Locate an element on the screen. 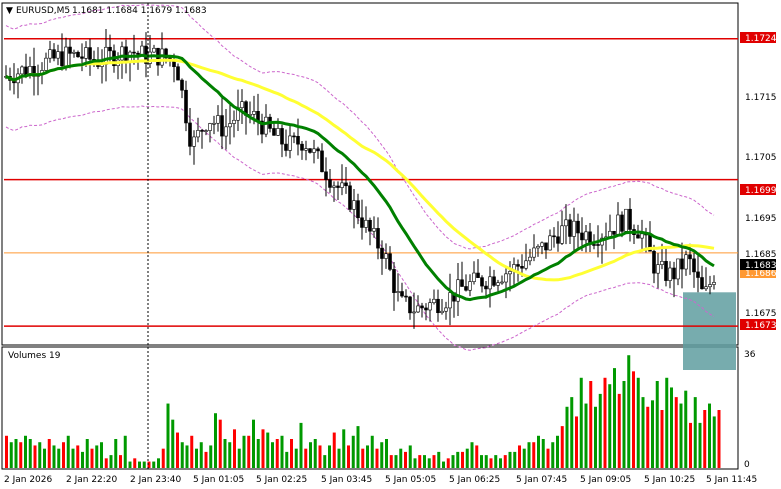 The width and height of the screenshot is (781, 489). time-tick: 2 Jan 2026 is located at coordinates (28, 480).